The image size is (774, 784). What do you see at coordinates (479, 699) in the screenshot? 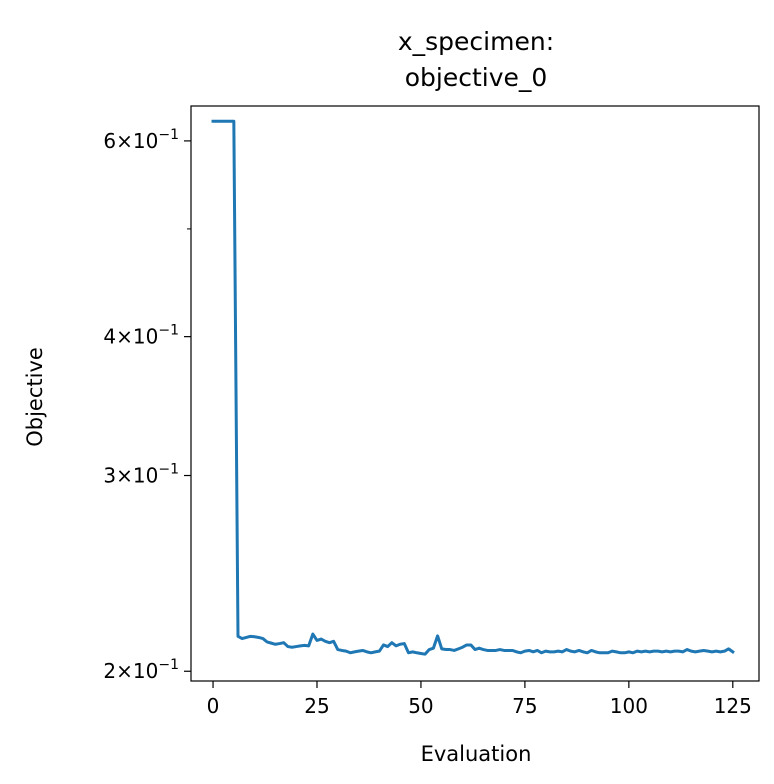
I see `x-axis-ticks: 0 25 50 75 100 125` at bounding box center [479, 699].